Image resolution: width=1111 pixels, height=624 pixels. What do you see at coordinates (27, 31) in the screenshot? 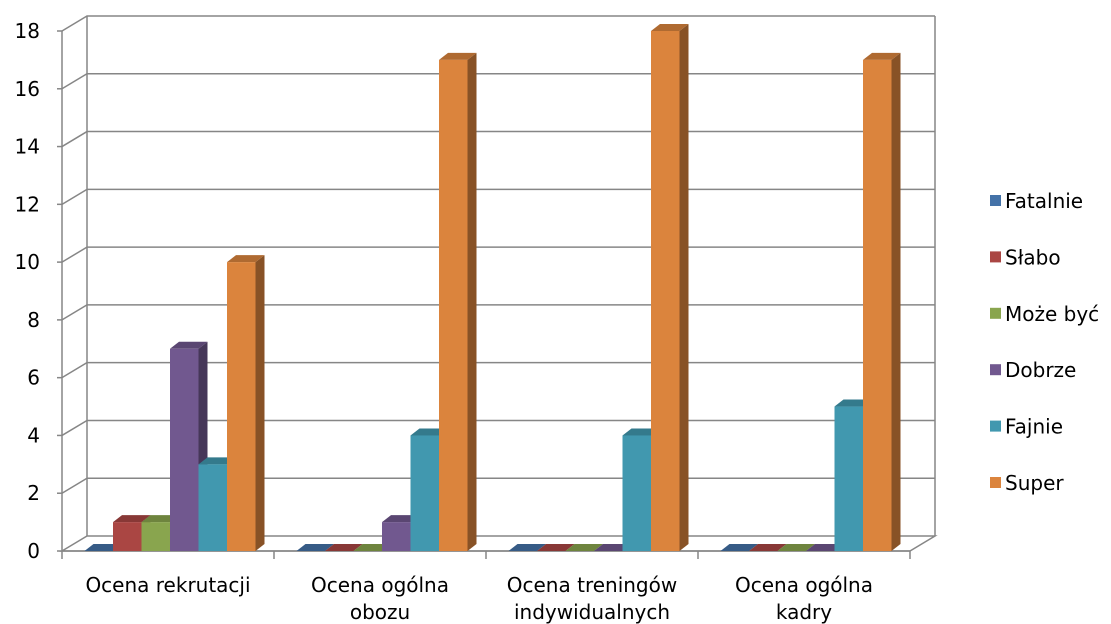
I see `y-tick-label: 18` at bounding box center [27, 31].